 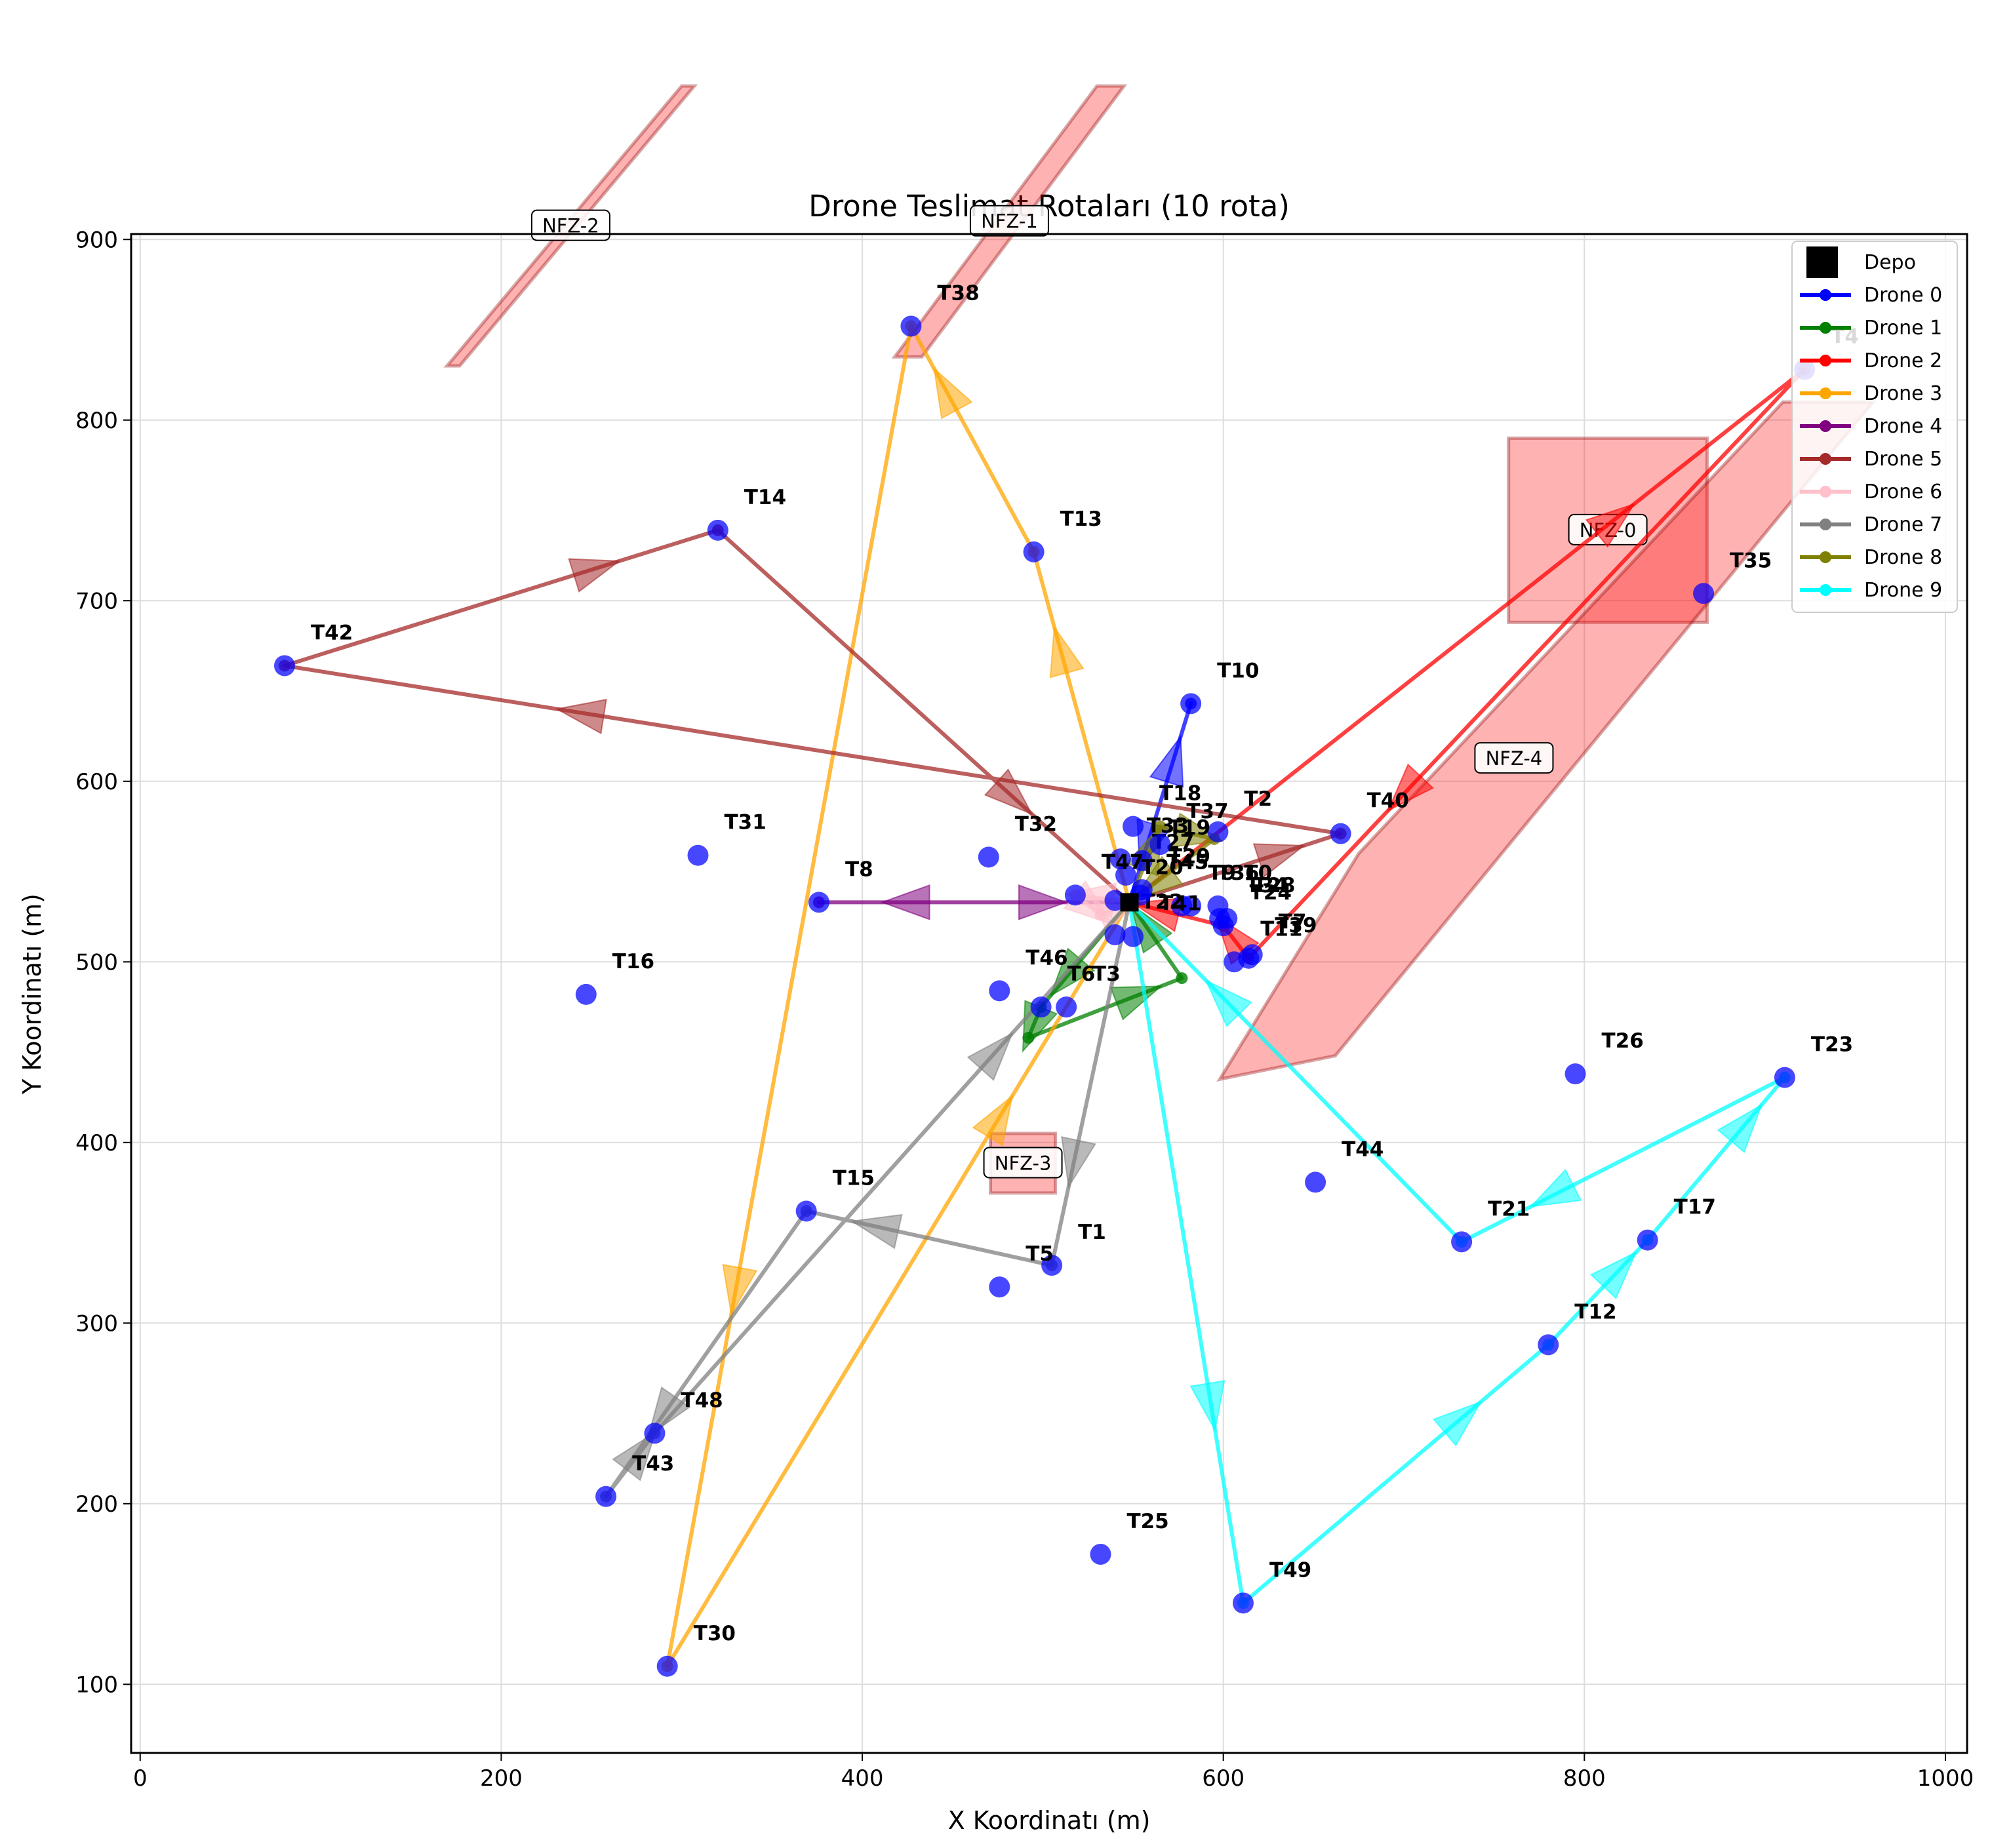 What do you see at coordinates (1187, 862) in the screenshot?
I see `task-label: T45` at bounding box center [1187, 862].